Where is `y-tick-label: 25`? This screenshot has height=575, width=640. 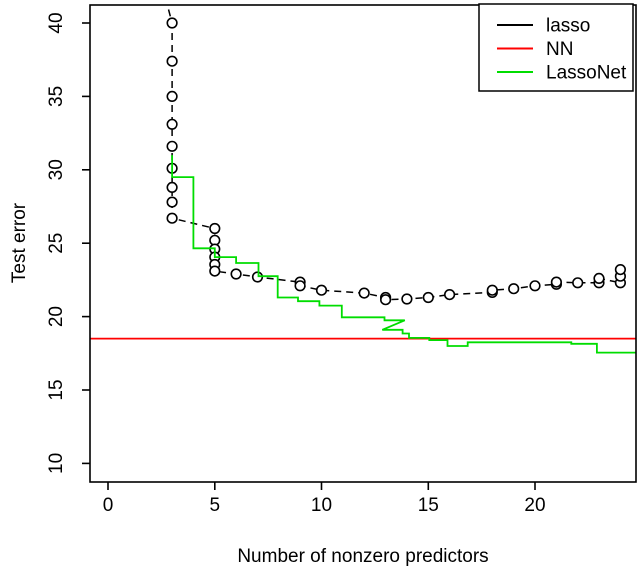 y-tick-label: 25 is located at coordinates (56, 243).